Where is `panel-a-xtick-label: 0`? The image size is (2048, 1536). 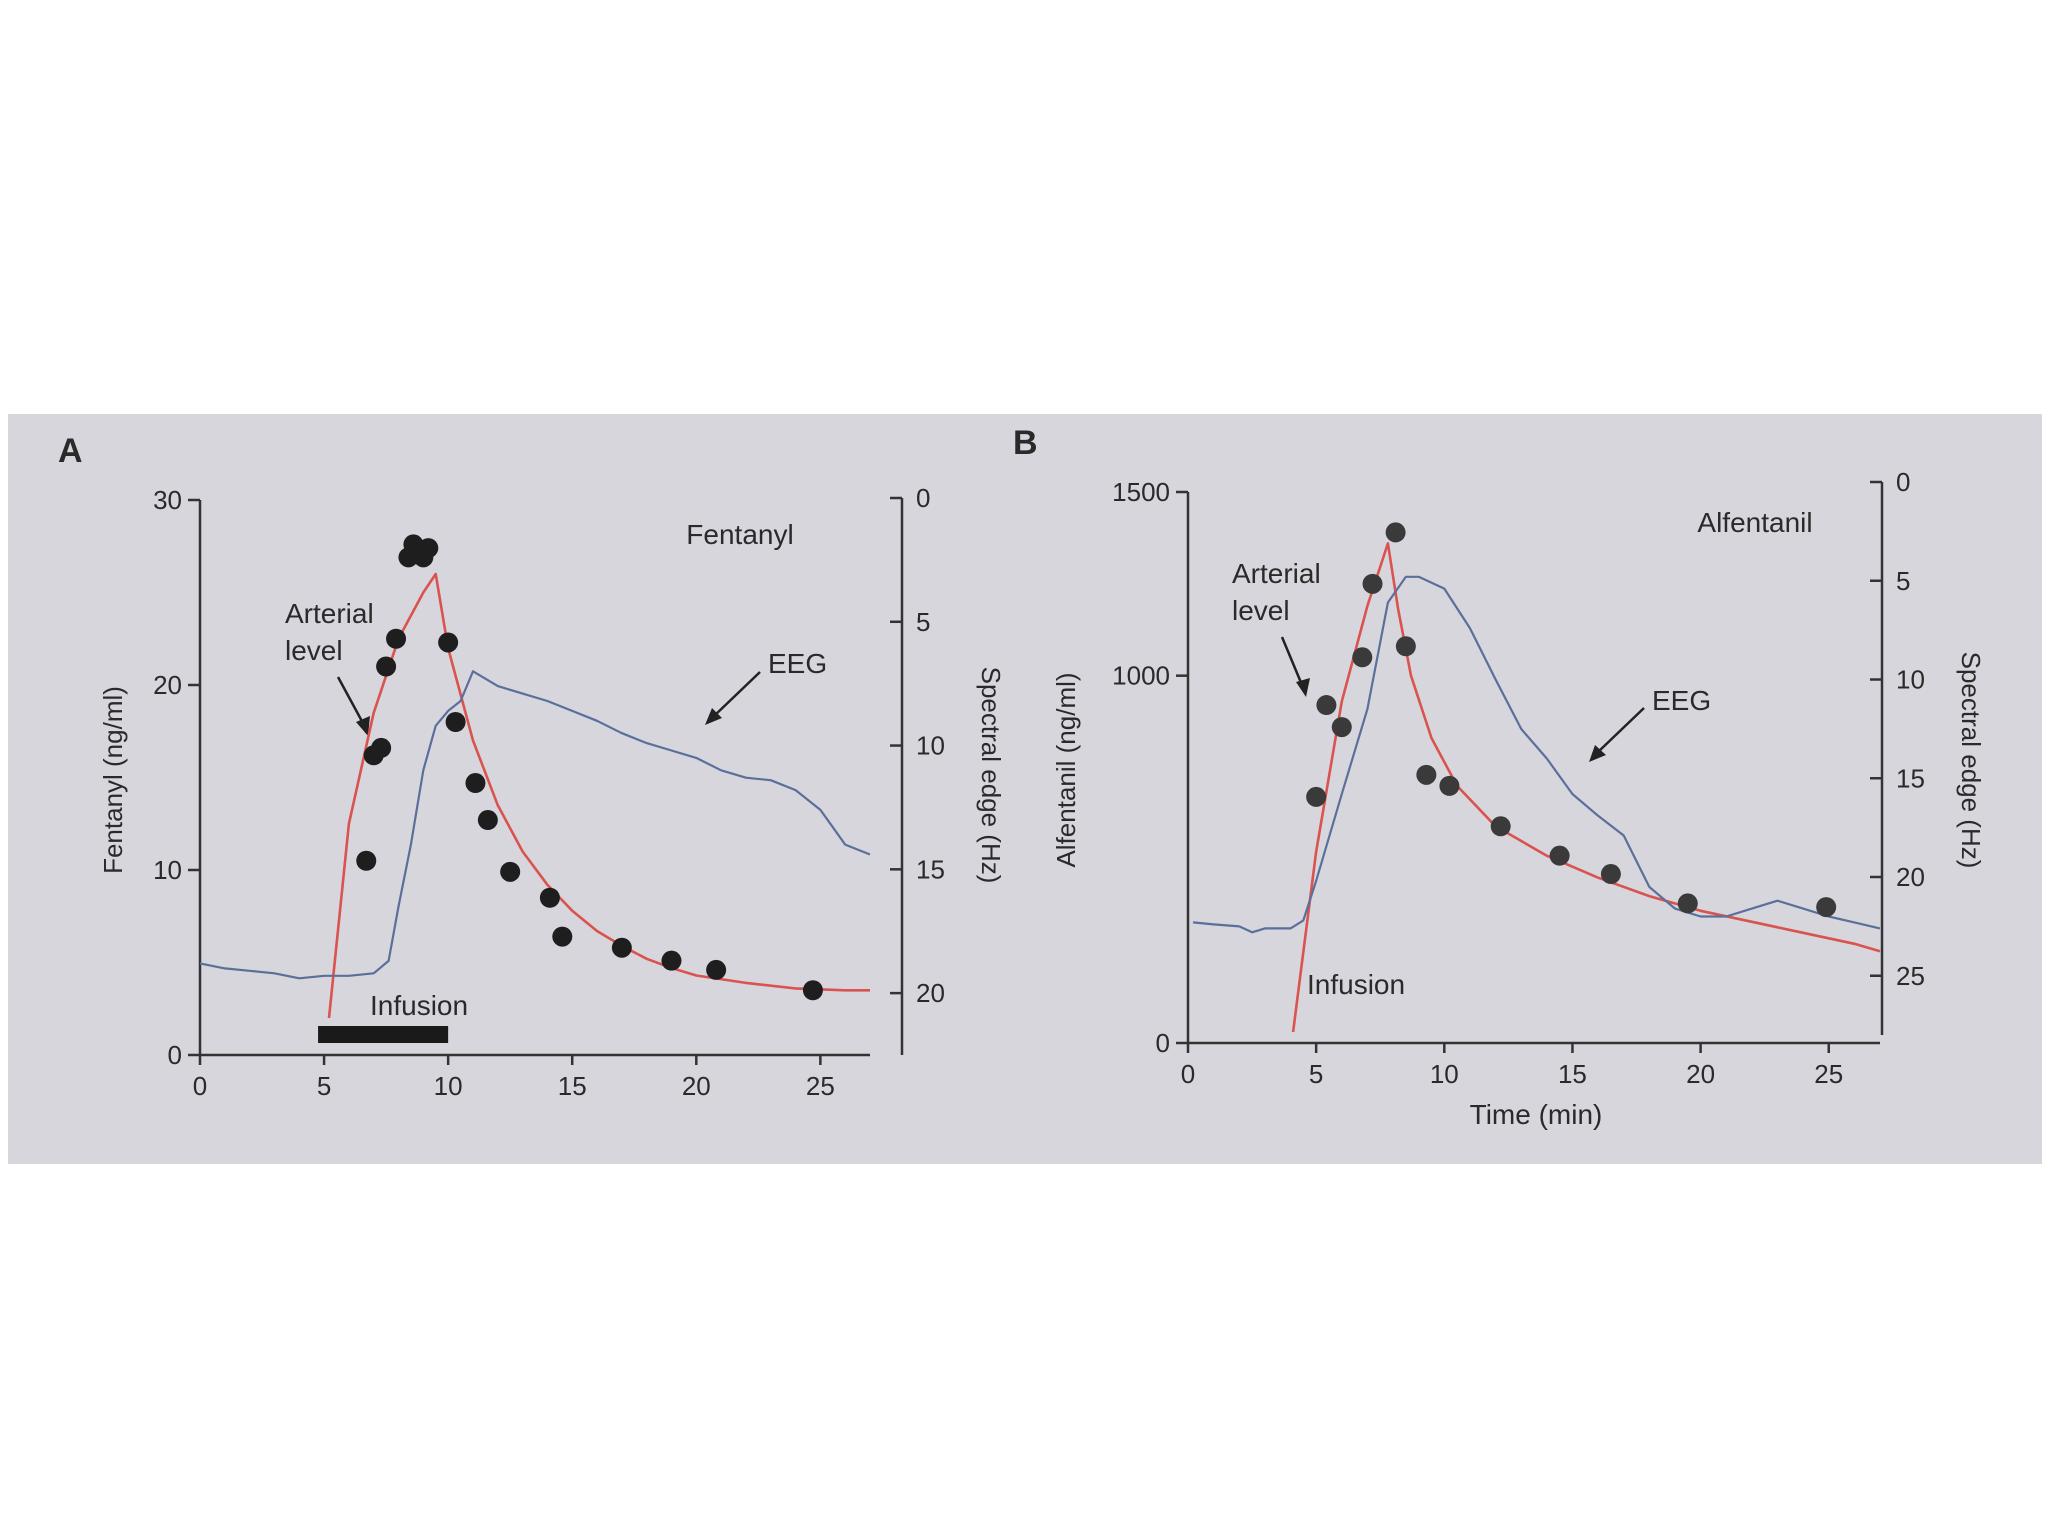 panel-a-xtick-label: 0 is located at coordinates (200, 1086).